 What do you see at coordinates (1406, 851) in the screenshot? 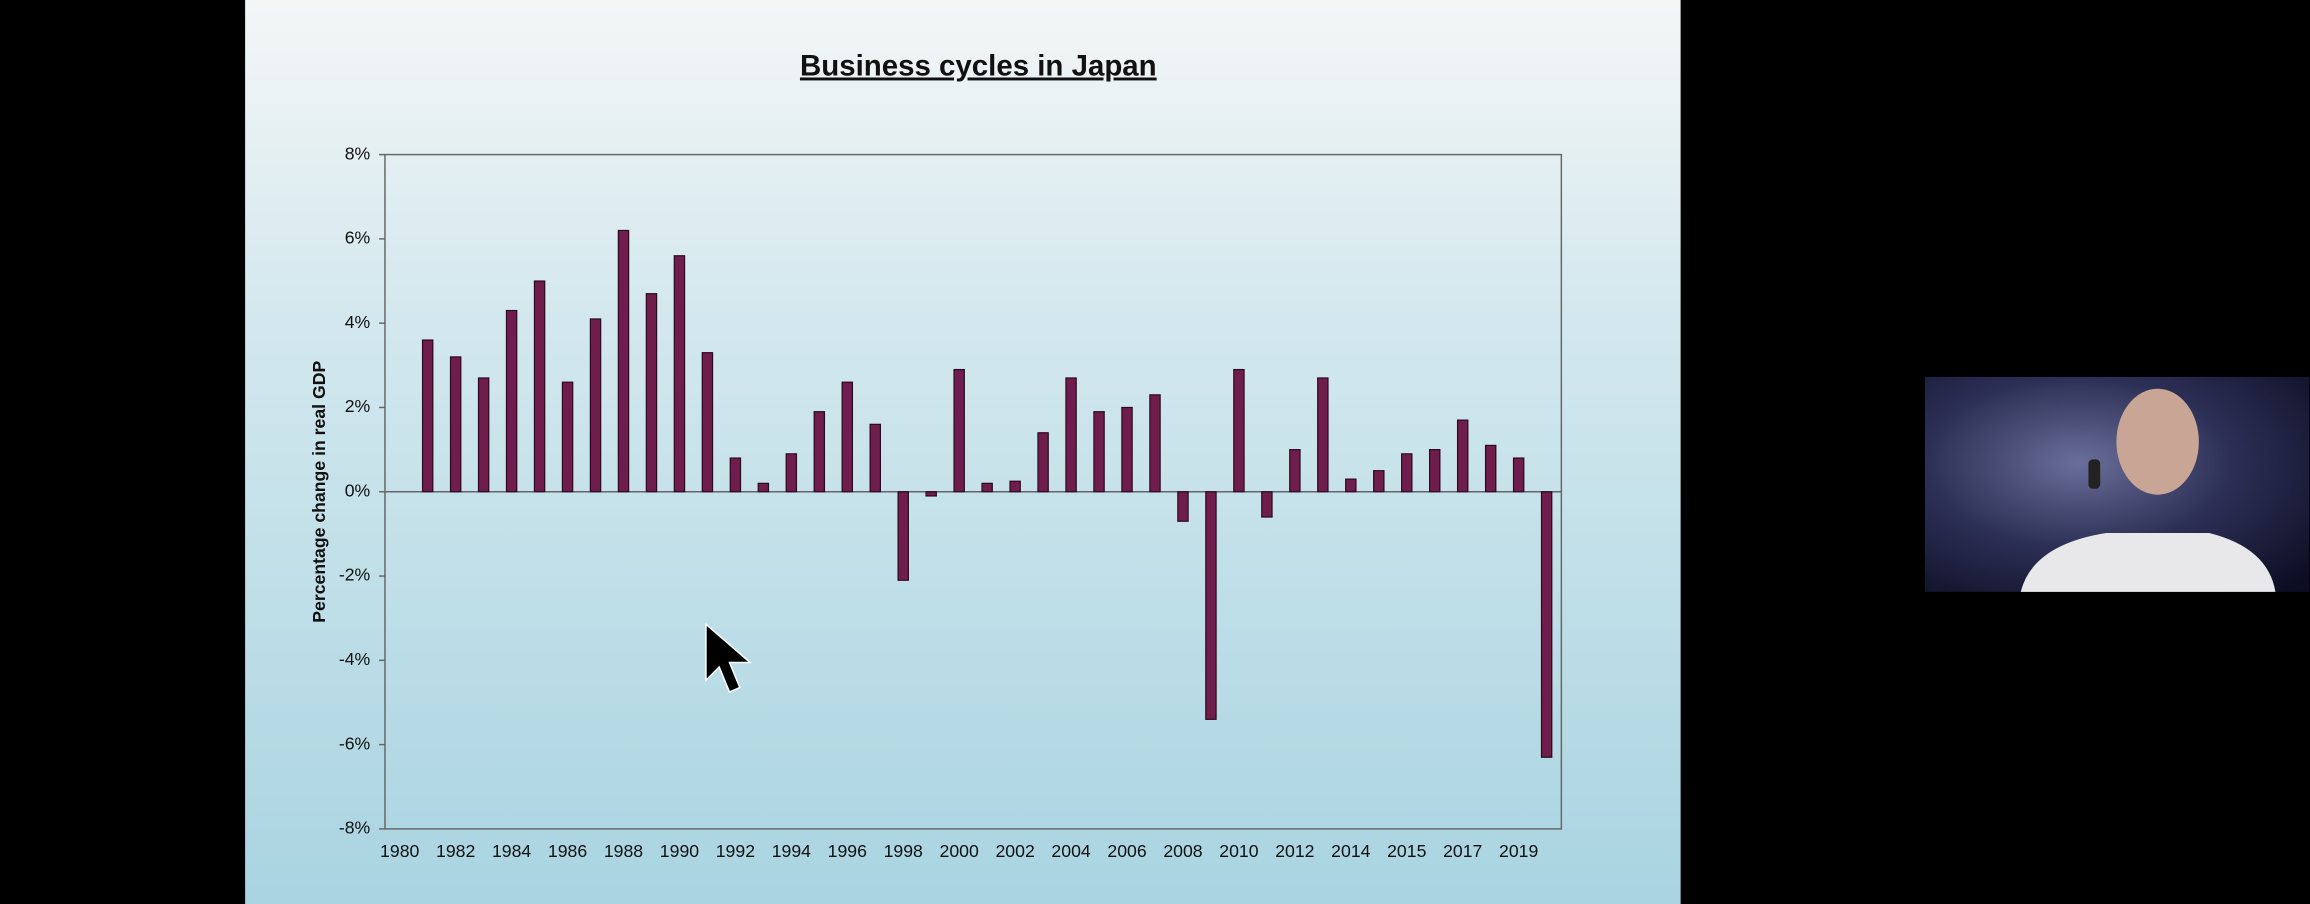
I see `x-tick-label: 2015` at bounding box center [1406, 851].